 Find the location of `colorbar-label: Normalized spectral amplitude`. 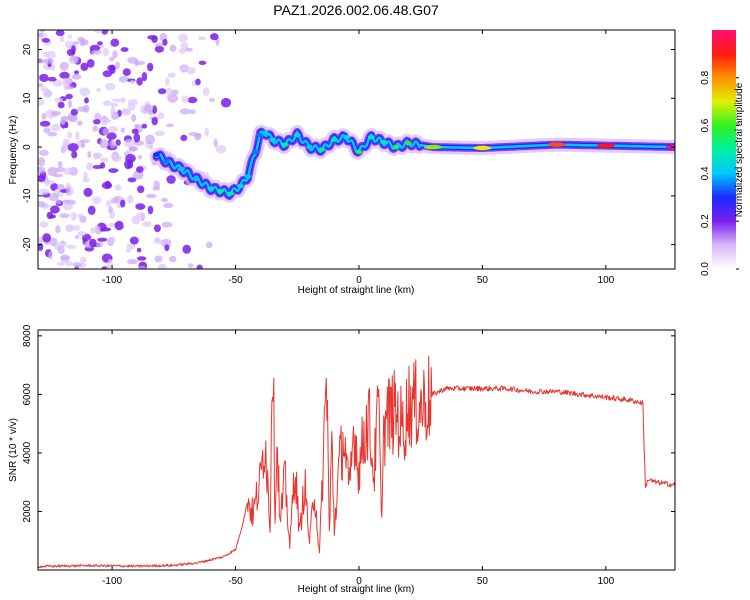

colorbar-label: Normalized spectral amplitude is located at coordinates (739, 149).